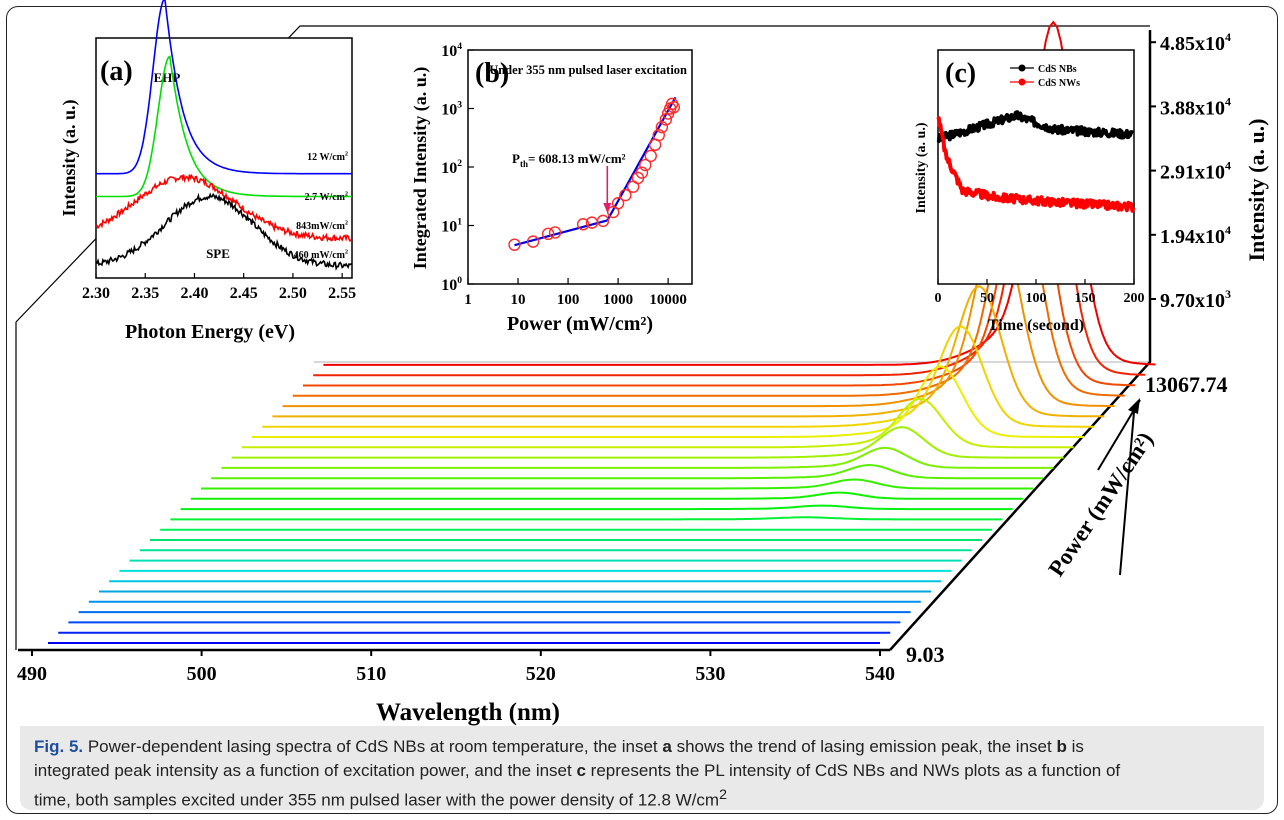 This screenshot has height=820, width=1284. What do you see at coordinates (568, 300) in the screenshot?
I see `inset-b-x-tick-label: 100` at bounding box center [568, 300].